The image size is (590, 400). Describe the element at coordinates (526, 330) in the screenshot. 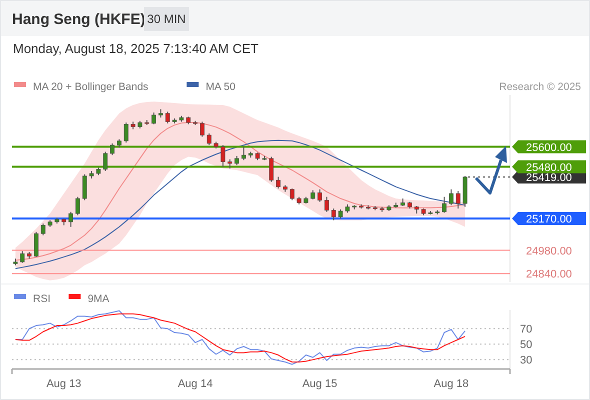

I see `y-tick-label: 70` at that location.